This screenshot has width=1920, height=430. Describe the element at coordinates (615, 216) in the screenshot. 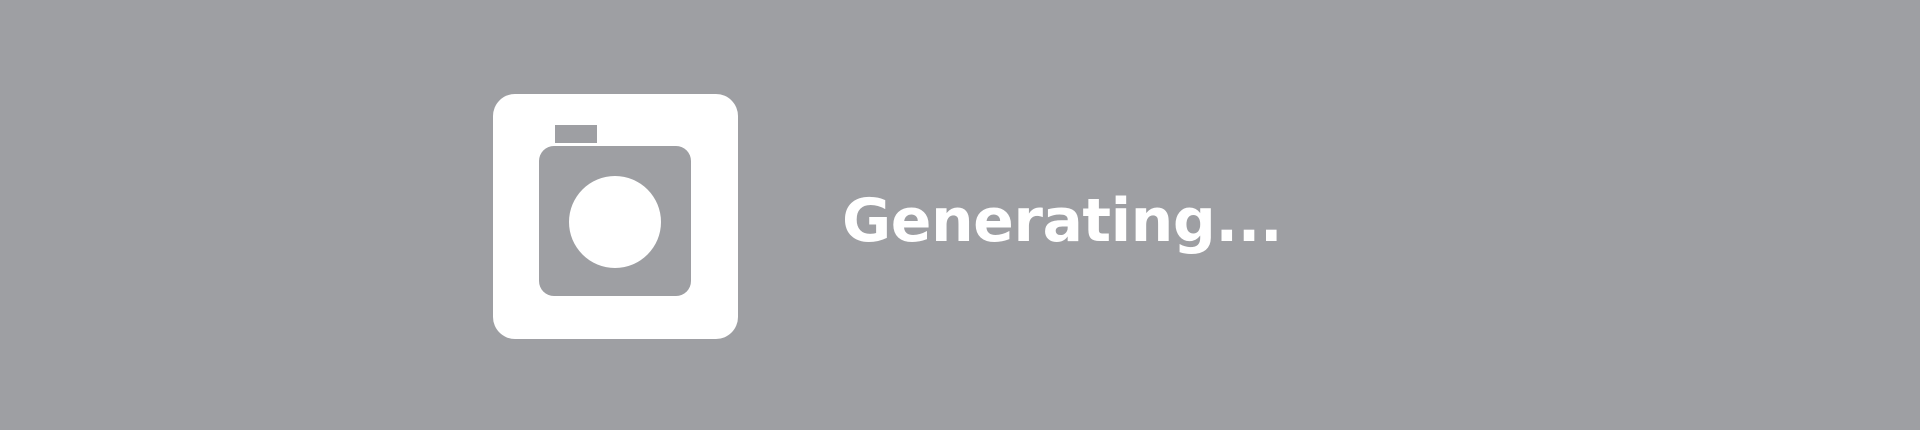

I see `camera-icon` at that location.